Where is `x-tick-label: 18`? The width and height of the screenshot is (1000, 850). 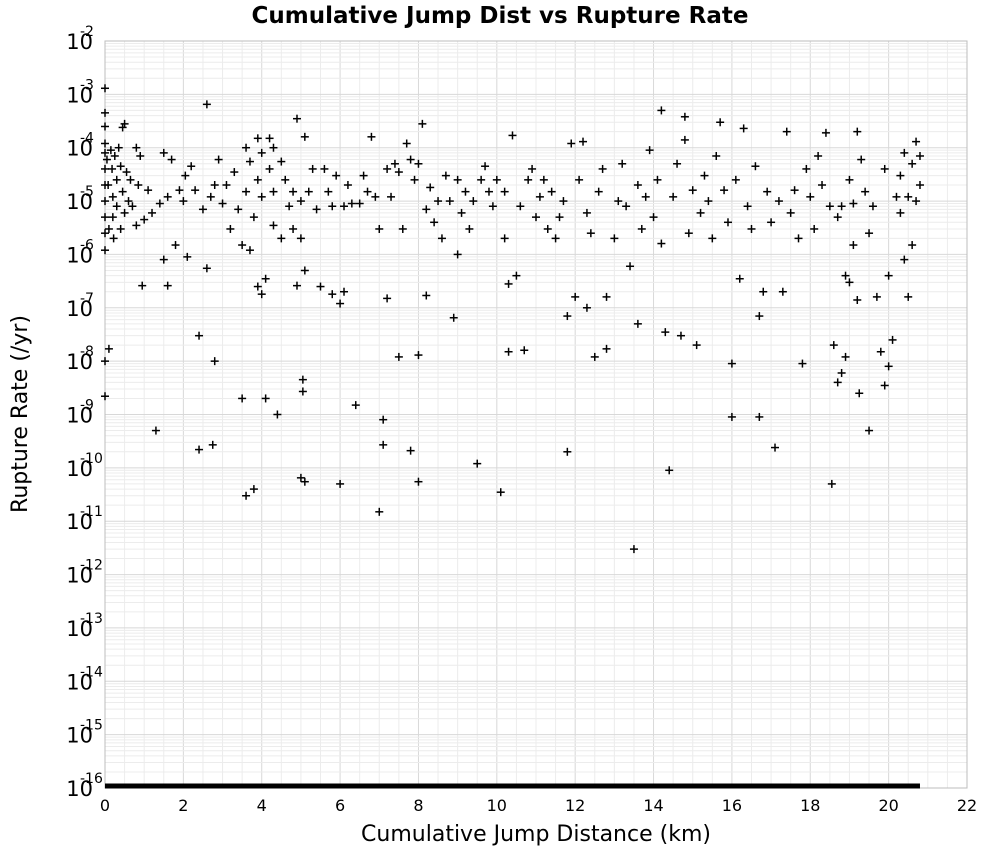 x-tick-label: 18 is located at coordinates (810, 805).